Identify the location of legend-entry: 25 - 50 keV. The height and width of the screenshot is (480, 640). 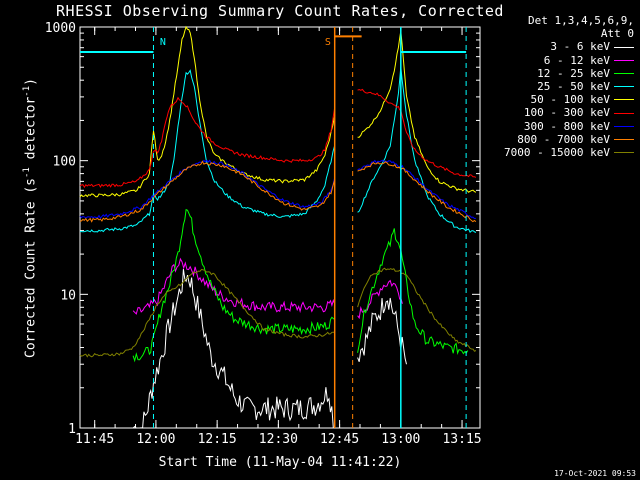
(569, 86).